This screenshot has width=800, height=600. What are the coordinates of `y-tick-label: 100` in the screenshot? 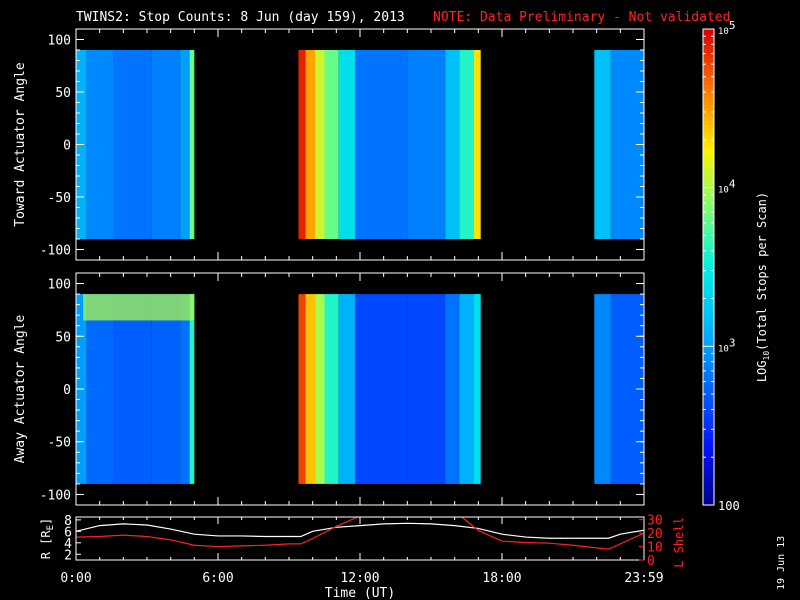 It's located at (59, 285).